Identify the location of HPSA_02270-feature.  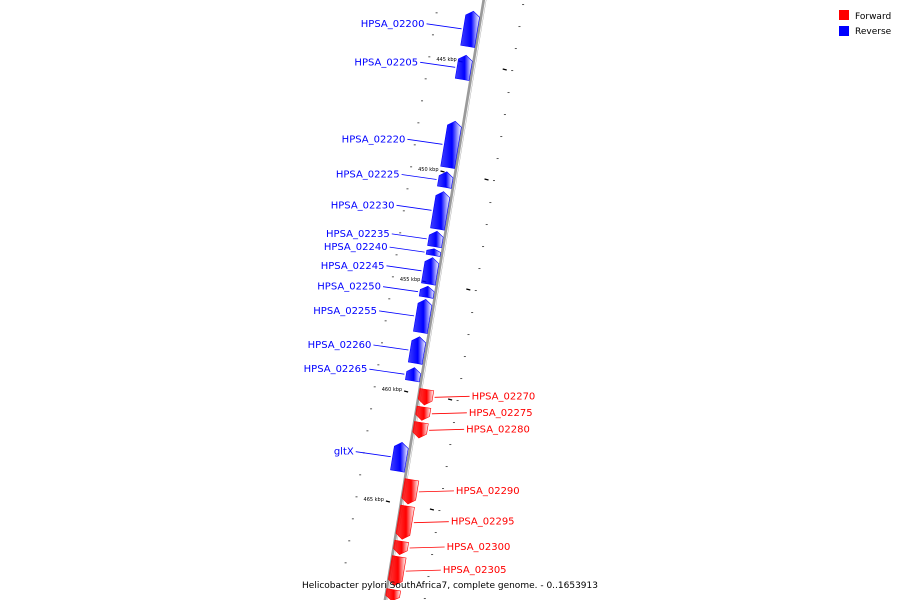
(426, 397).